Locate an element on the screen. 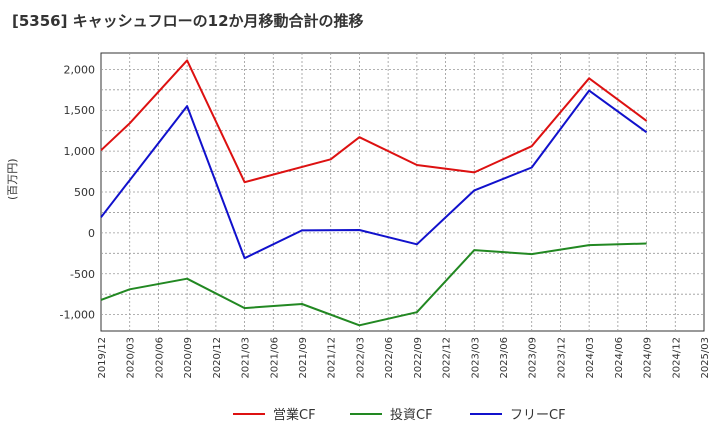 This screenshot has height=440, width=720. chart-title: [5356] キャッシュフローの12か月移動合計の推移 is located at coordinates (188, 21).